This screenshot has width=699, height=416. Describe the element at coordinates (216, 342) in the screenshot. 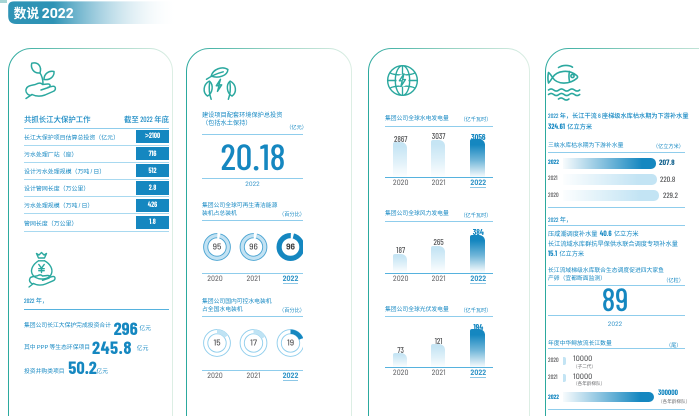

I see `svg-text: 15` at that location.